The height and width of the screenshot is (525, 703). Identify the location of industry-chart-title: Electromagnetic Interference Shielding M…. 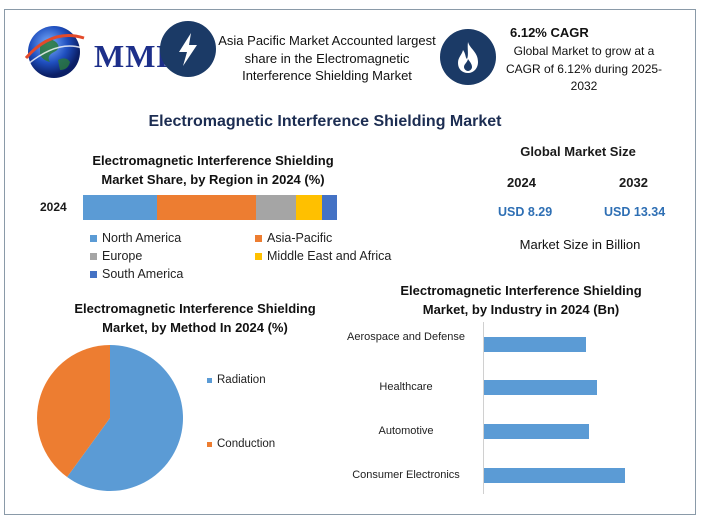
(521, 300).